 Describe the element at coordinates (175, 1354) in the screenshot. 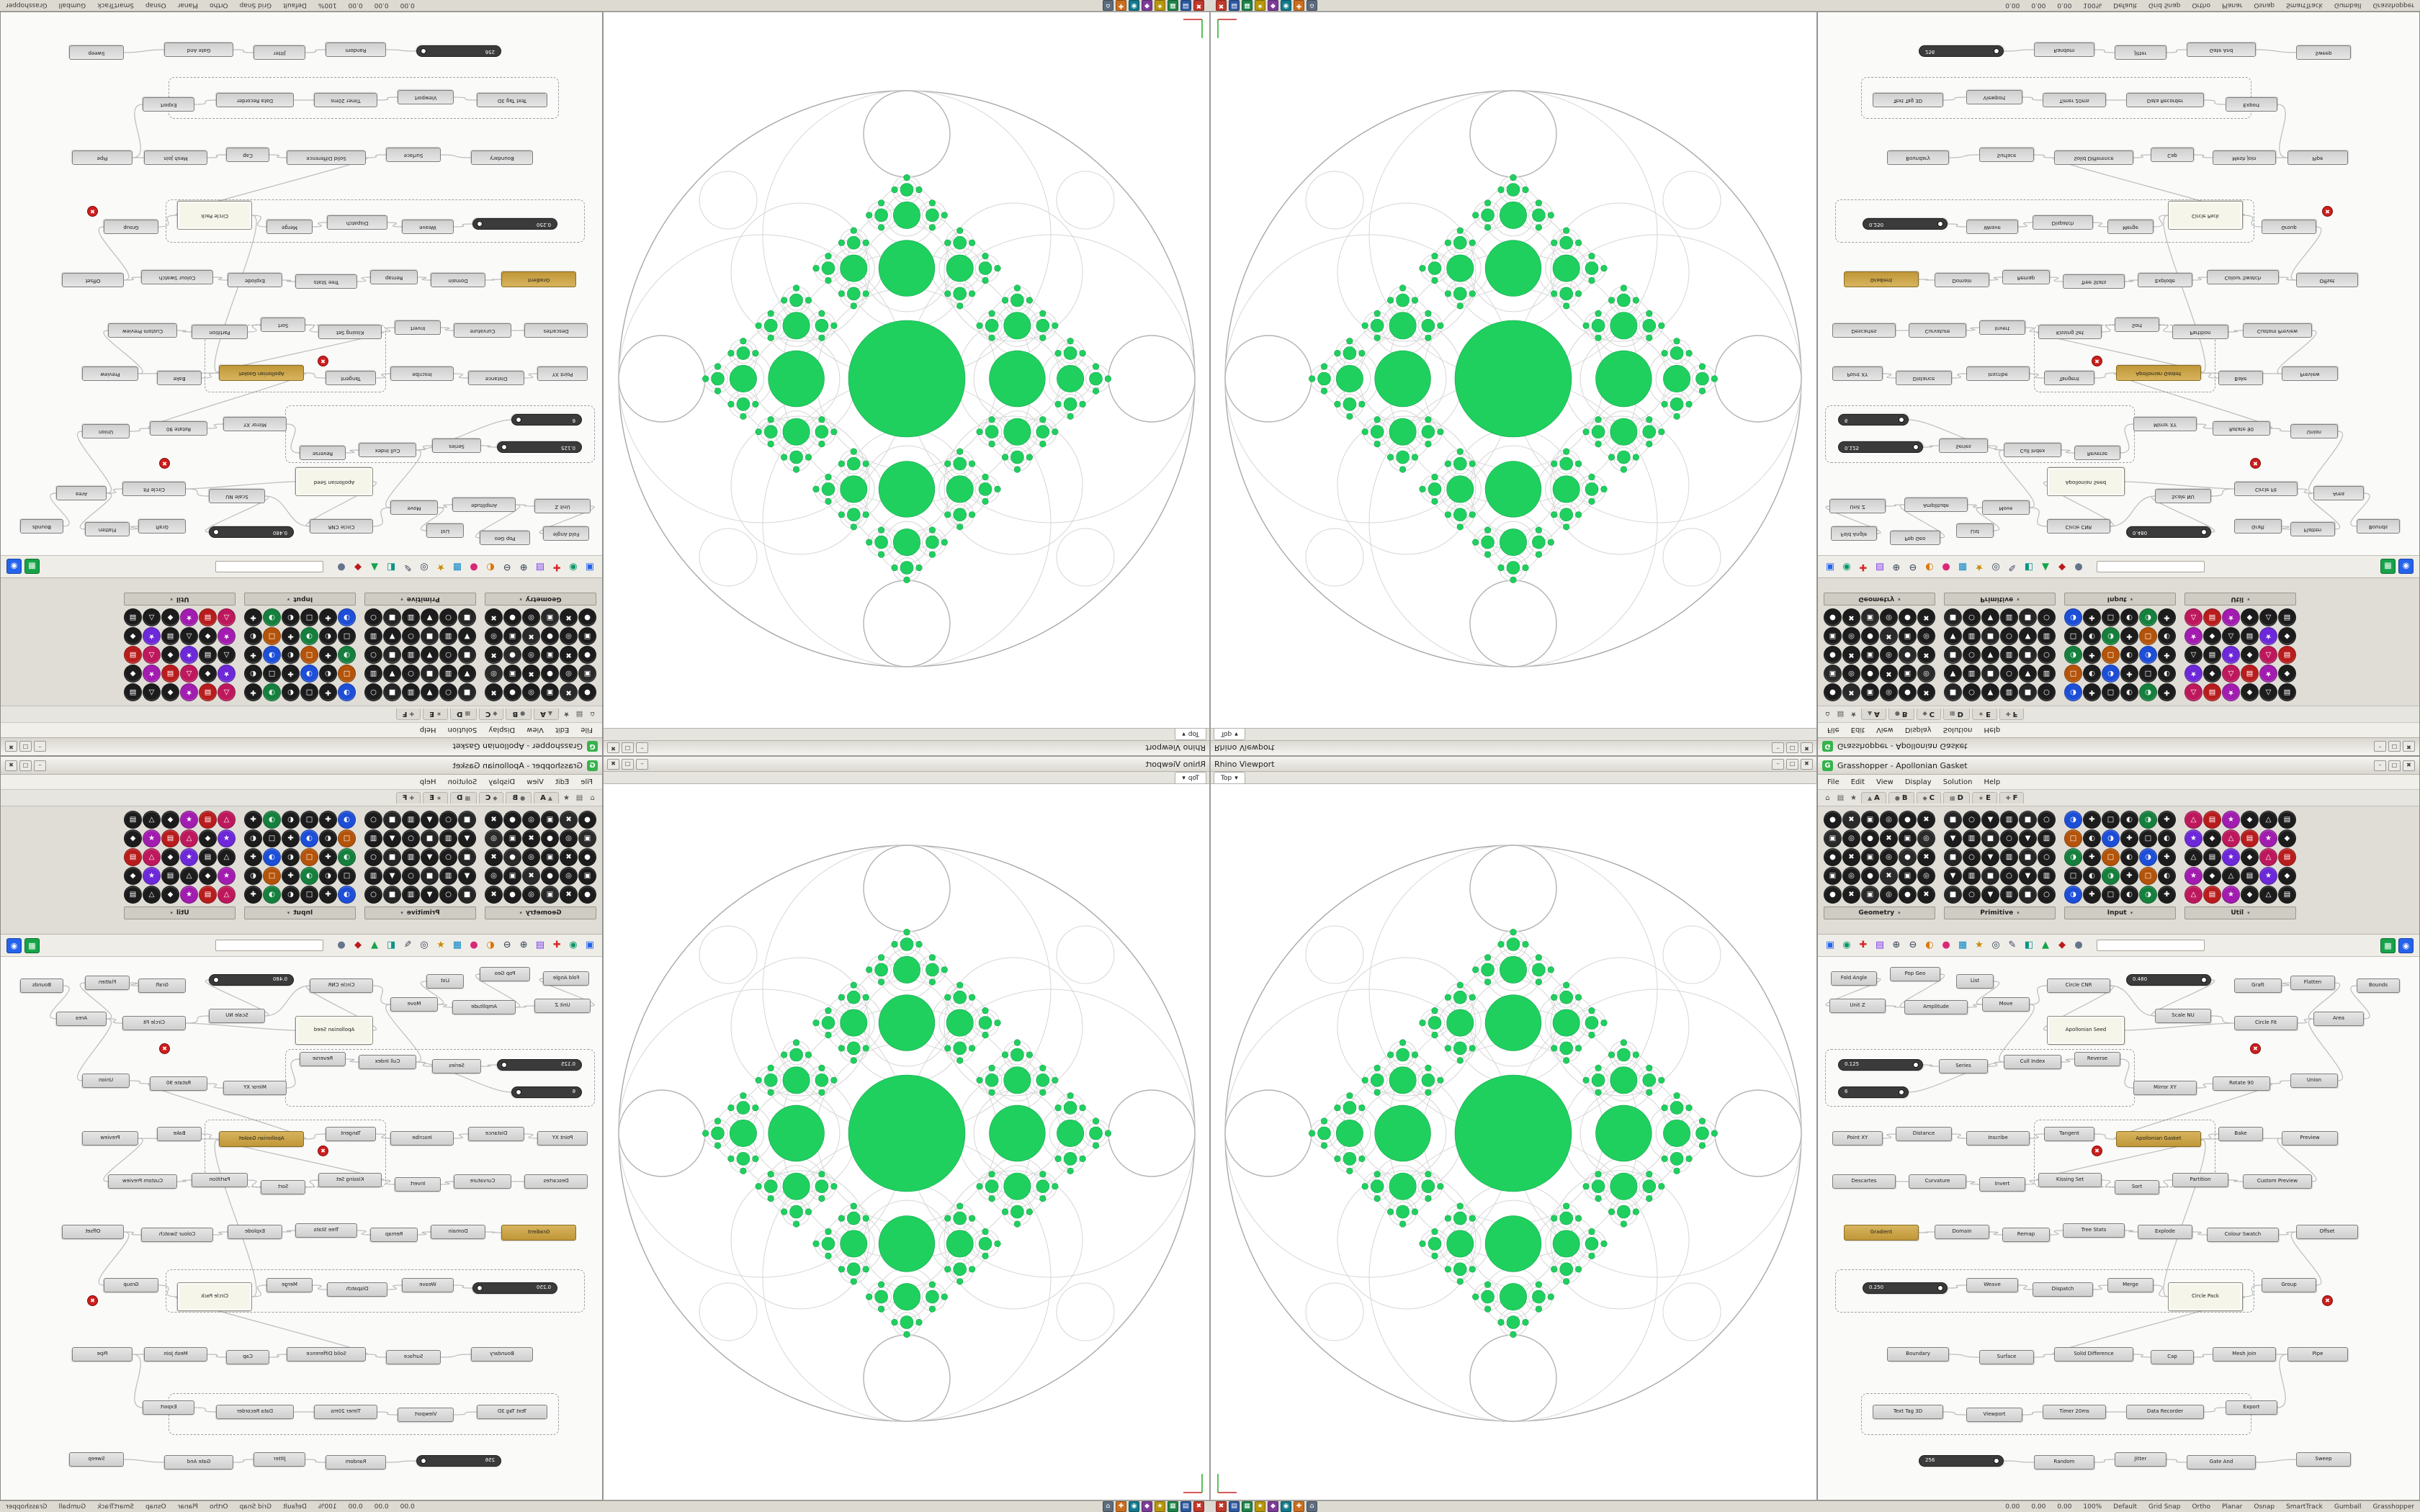

I see `gh-node: Mesh Join` at that location.